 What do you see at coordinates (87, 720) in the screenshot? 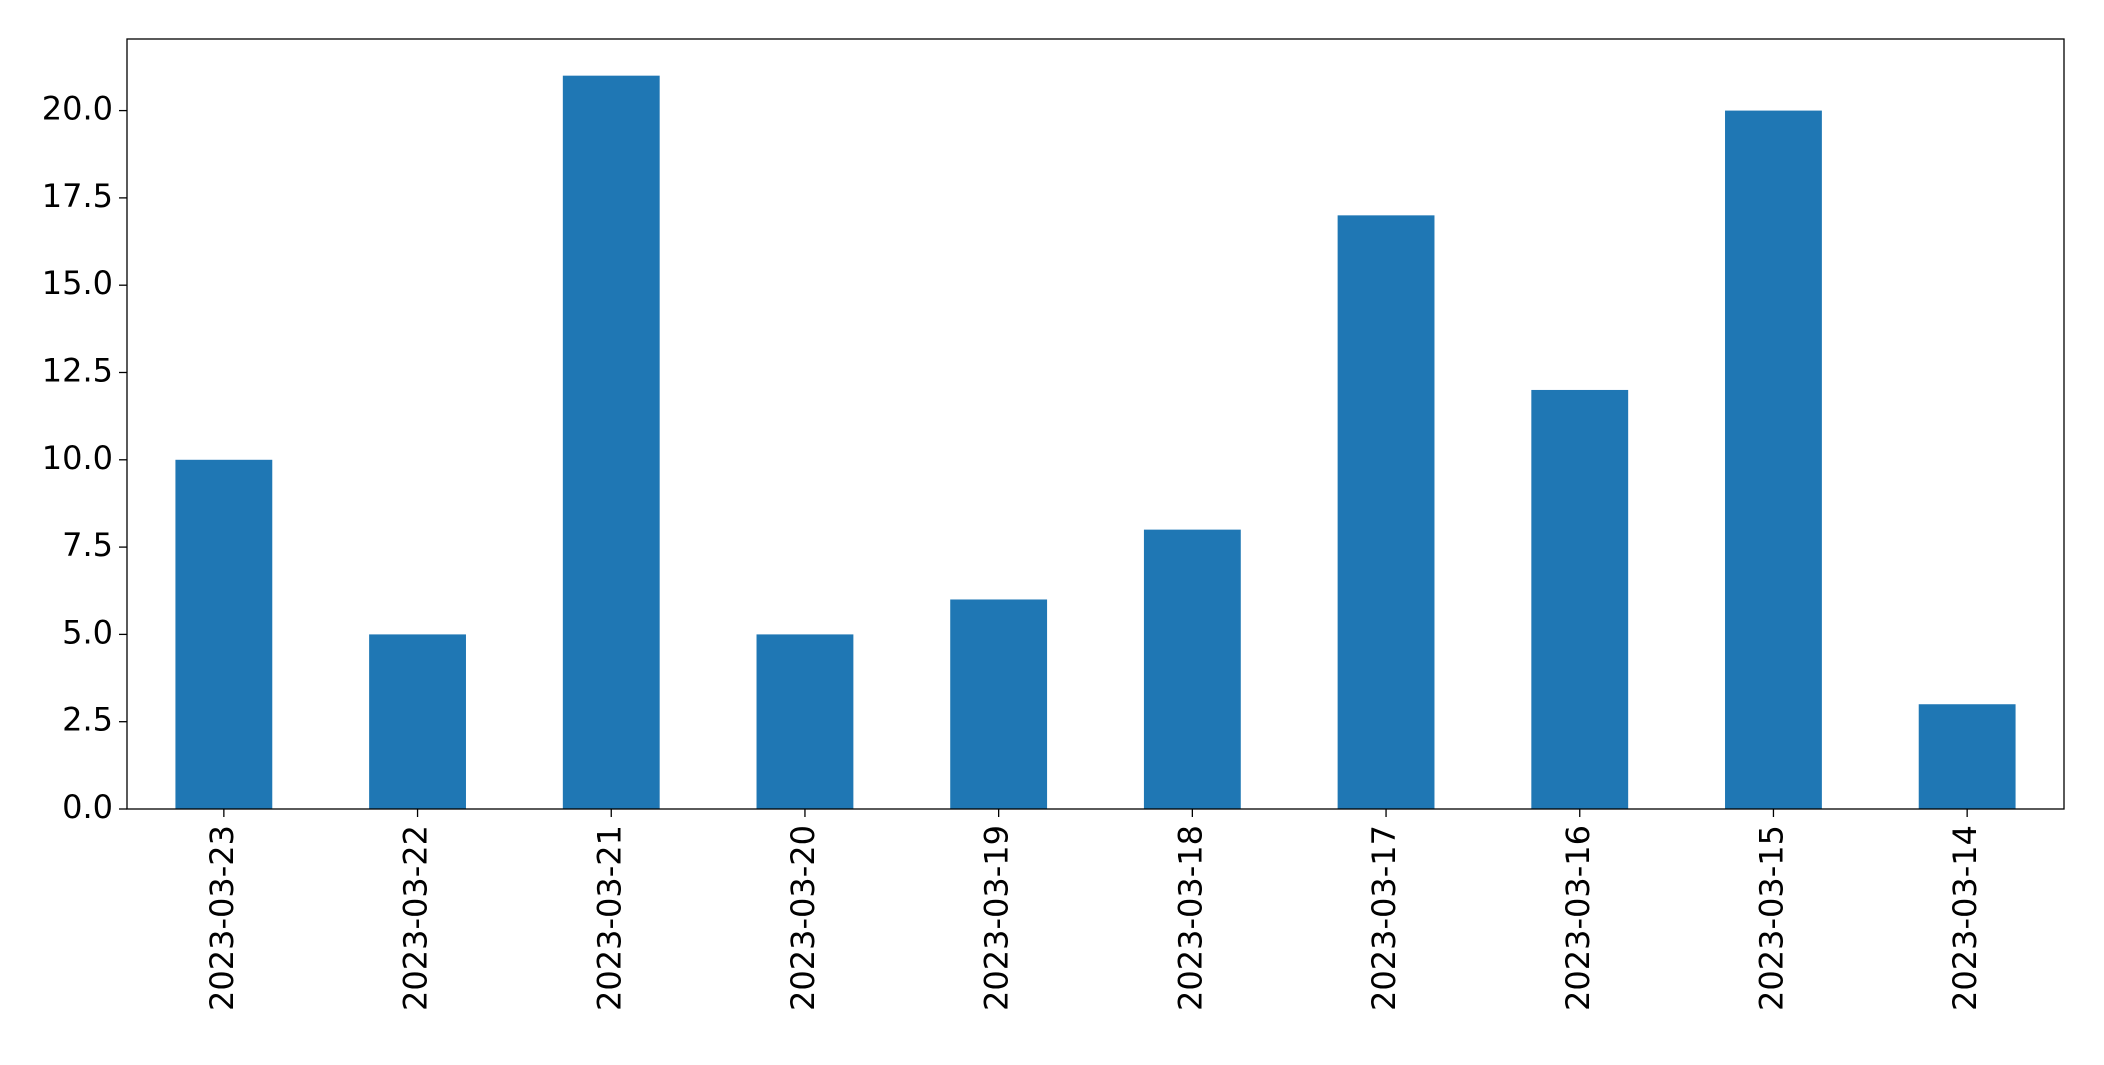
I see `y-tick-label: 2.5` at bounding box center [87, 720].